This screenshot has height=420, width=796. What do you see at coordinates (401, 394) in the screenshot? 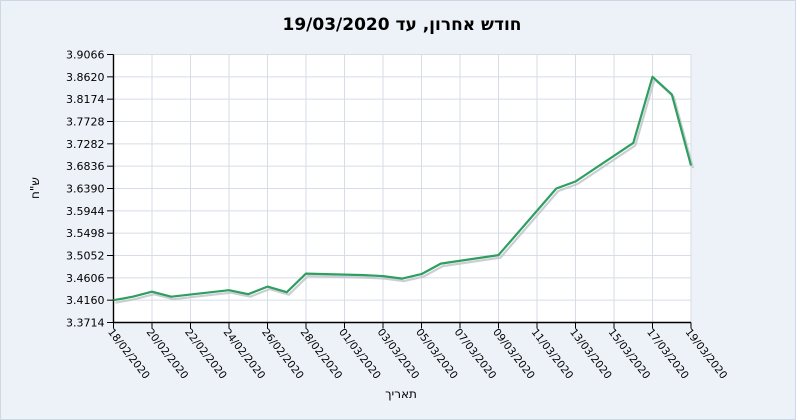
I see `x-axis-title: תאריך` at bounding box center [401, 394].